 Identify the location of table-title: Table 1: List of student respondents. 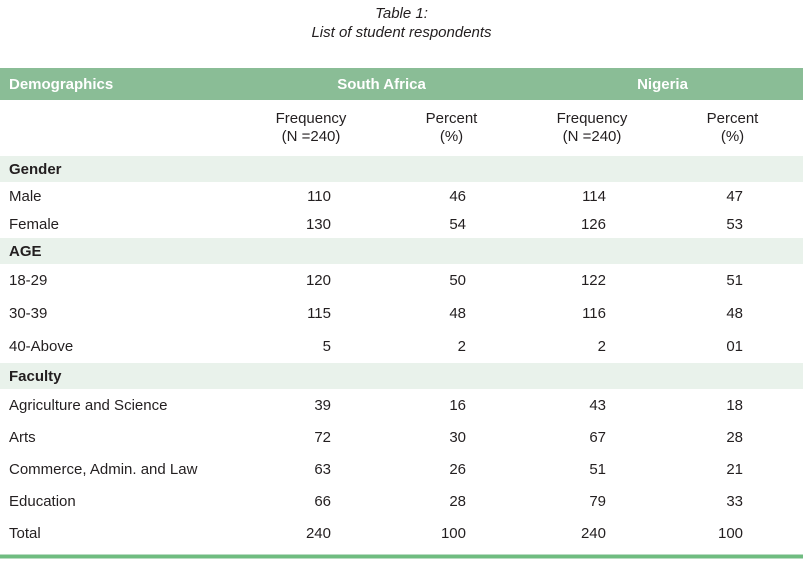
(401, 21).